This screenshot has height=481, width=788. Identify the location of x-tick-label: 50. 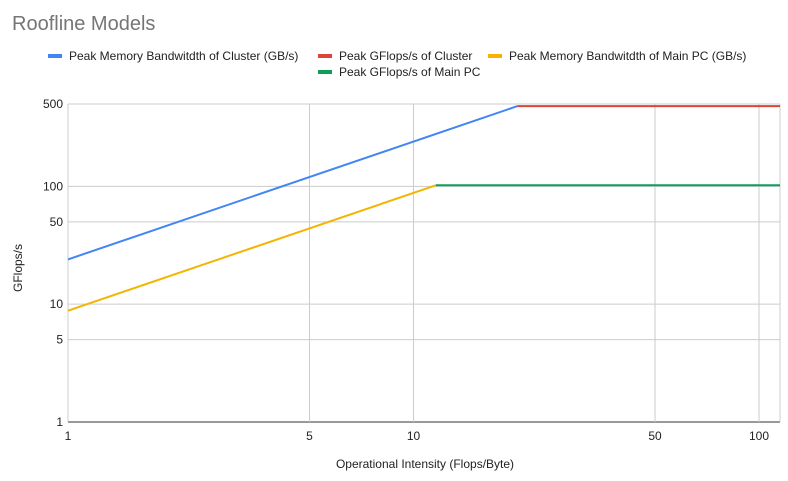
(655, 436).